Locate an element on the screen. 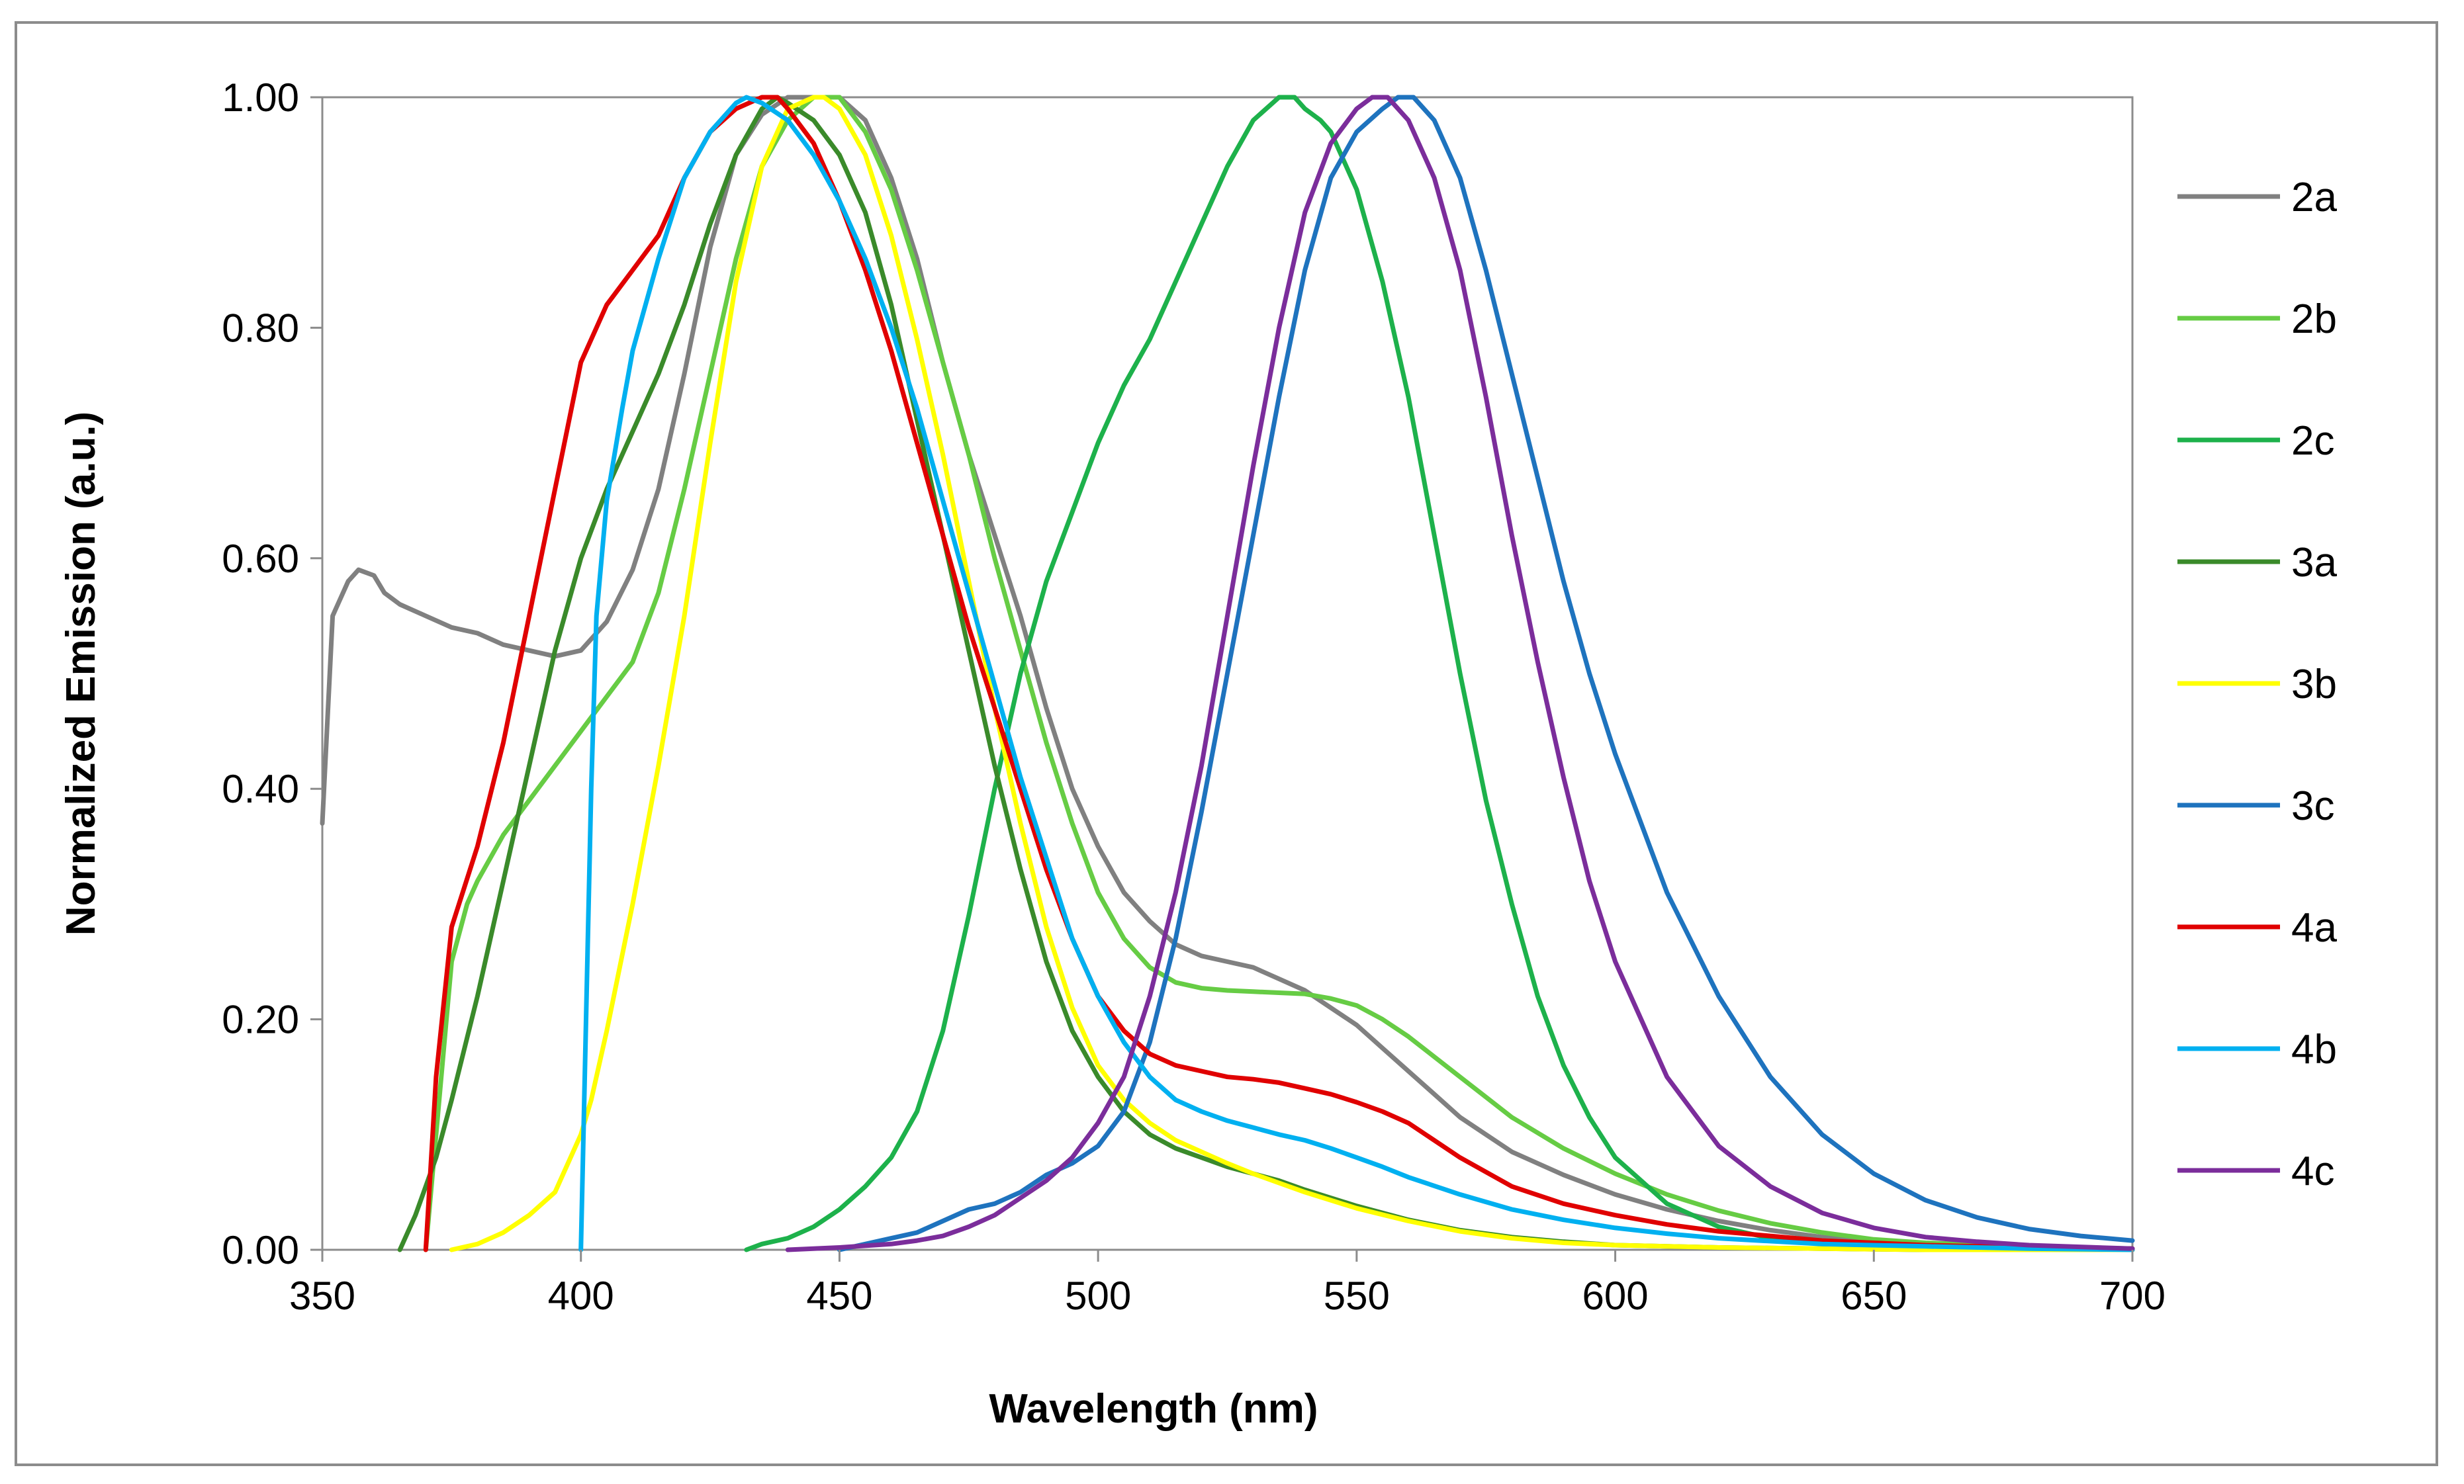 The height and width of the screenshot is (1484, 2464). y-tick-label: 1.00 is located at coordinates (260, 97).